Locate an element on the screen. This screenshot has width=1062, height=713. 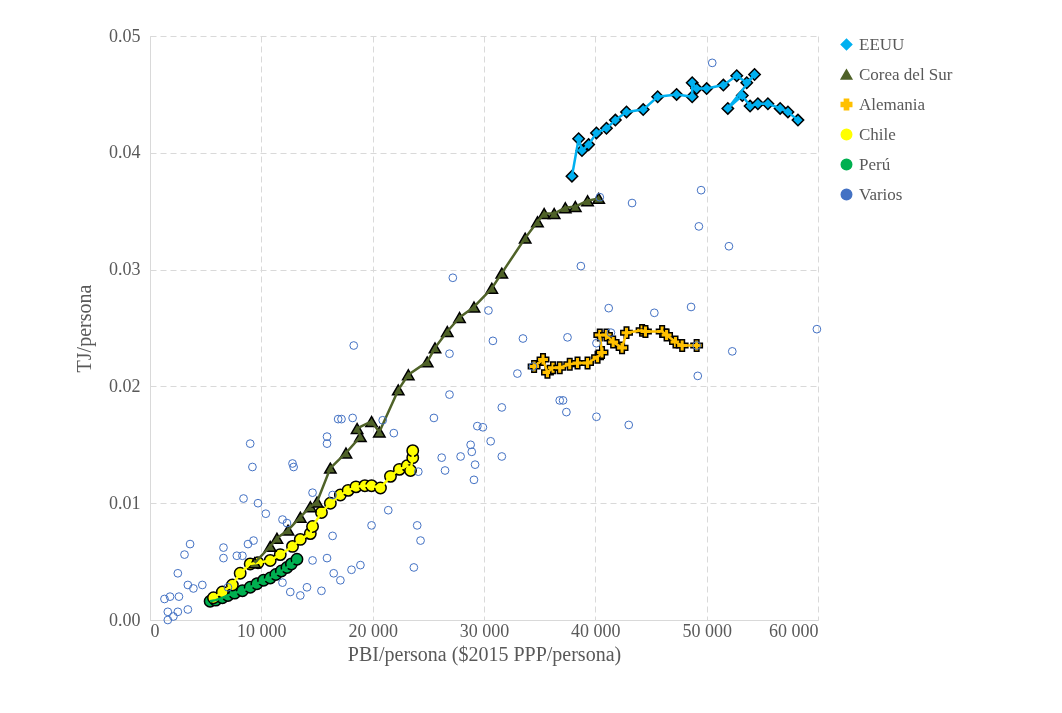
x-tick-label: 40 000 is located at coordinates (596, 630).